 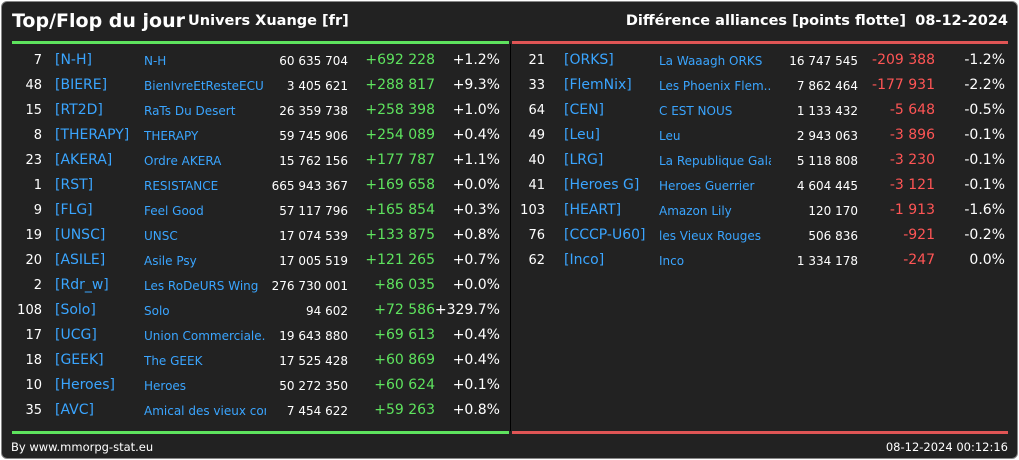 What do you see at coordinates (476, 85) in the screenshot?
I see `alliance-pct: +9.3%` at bounding box center [476, 85].